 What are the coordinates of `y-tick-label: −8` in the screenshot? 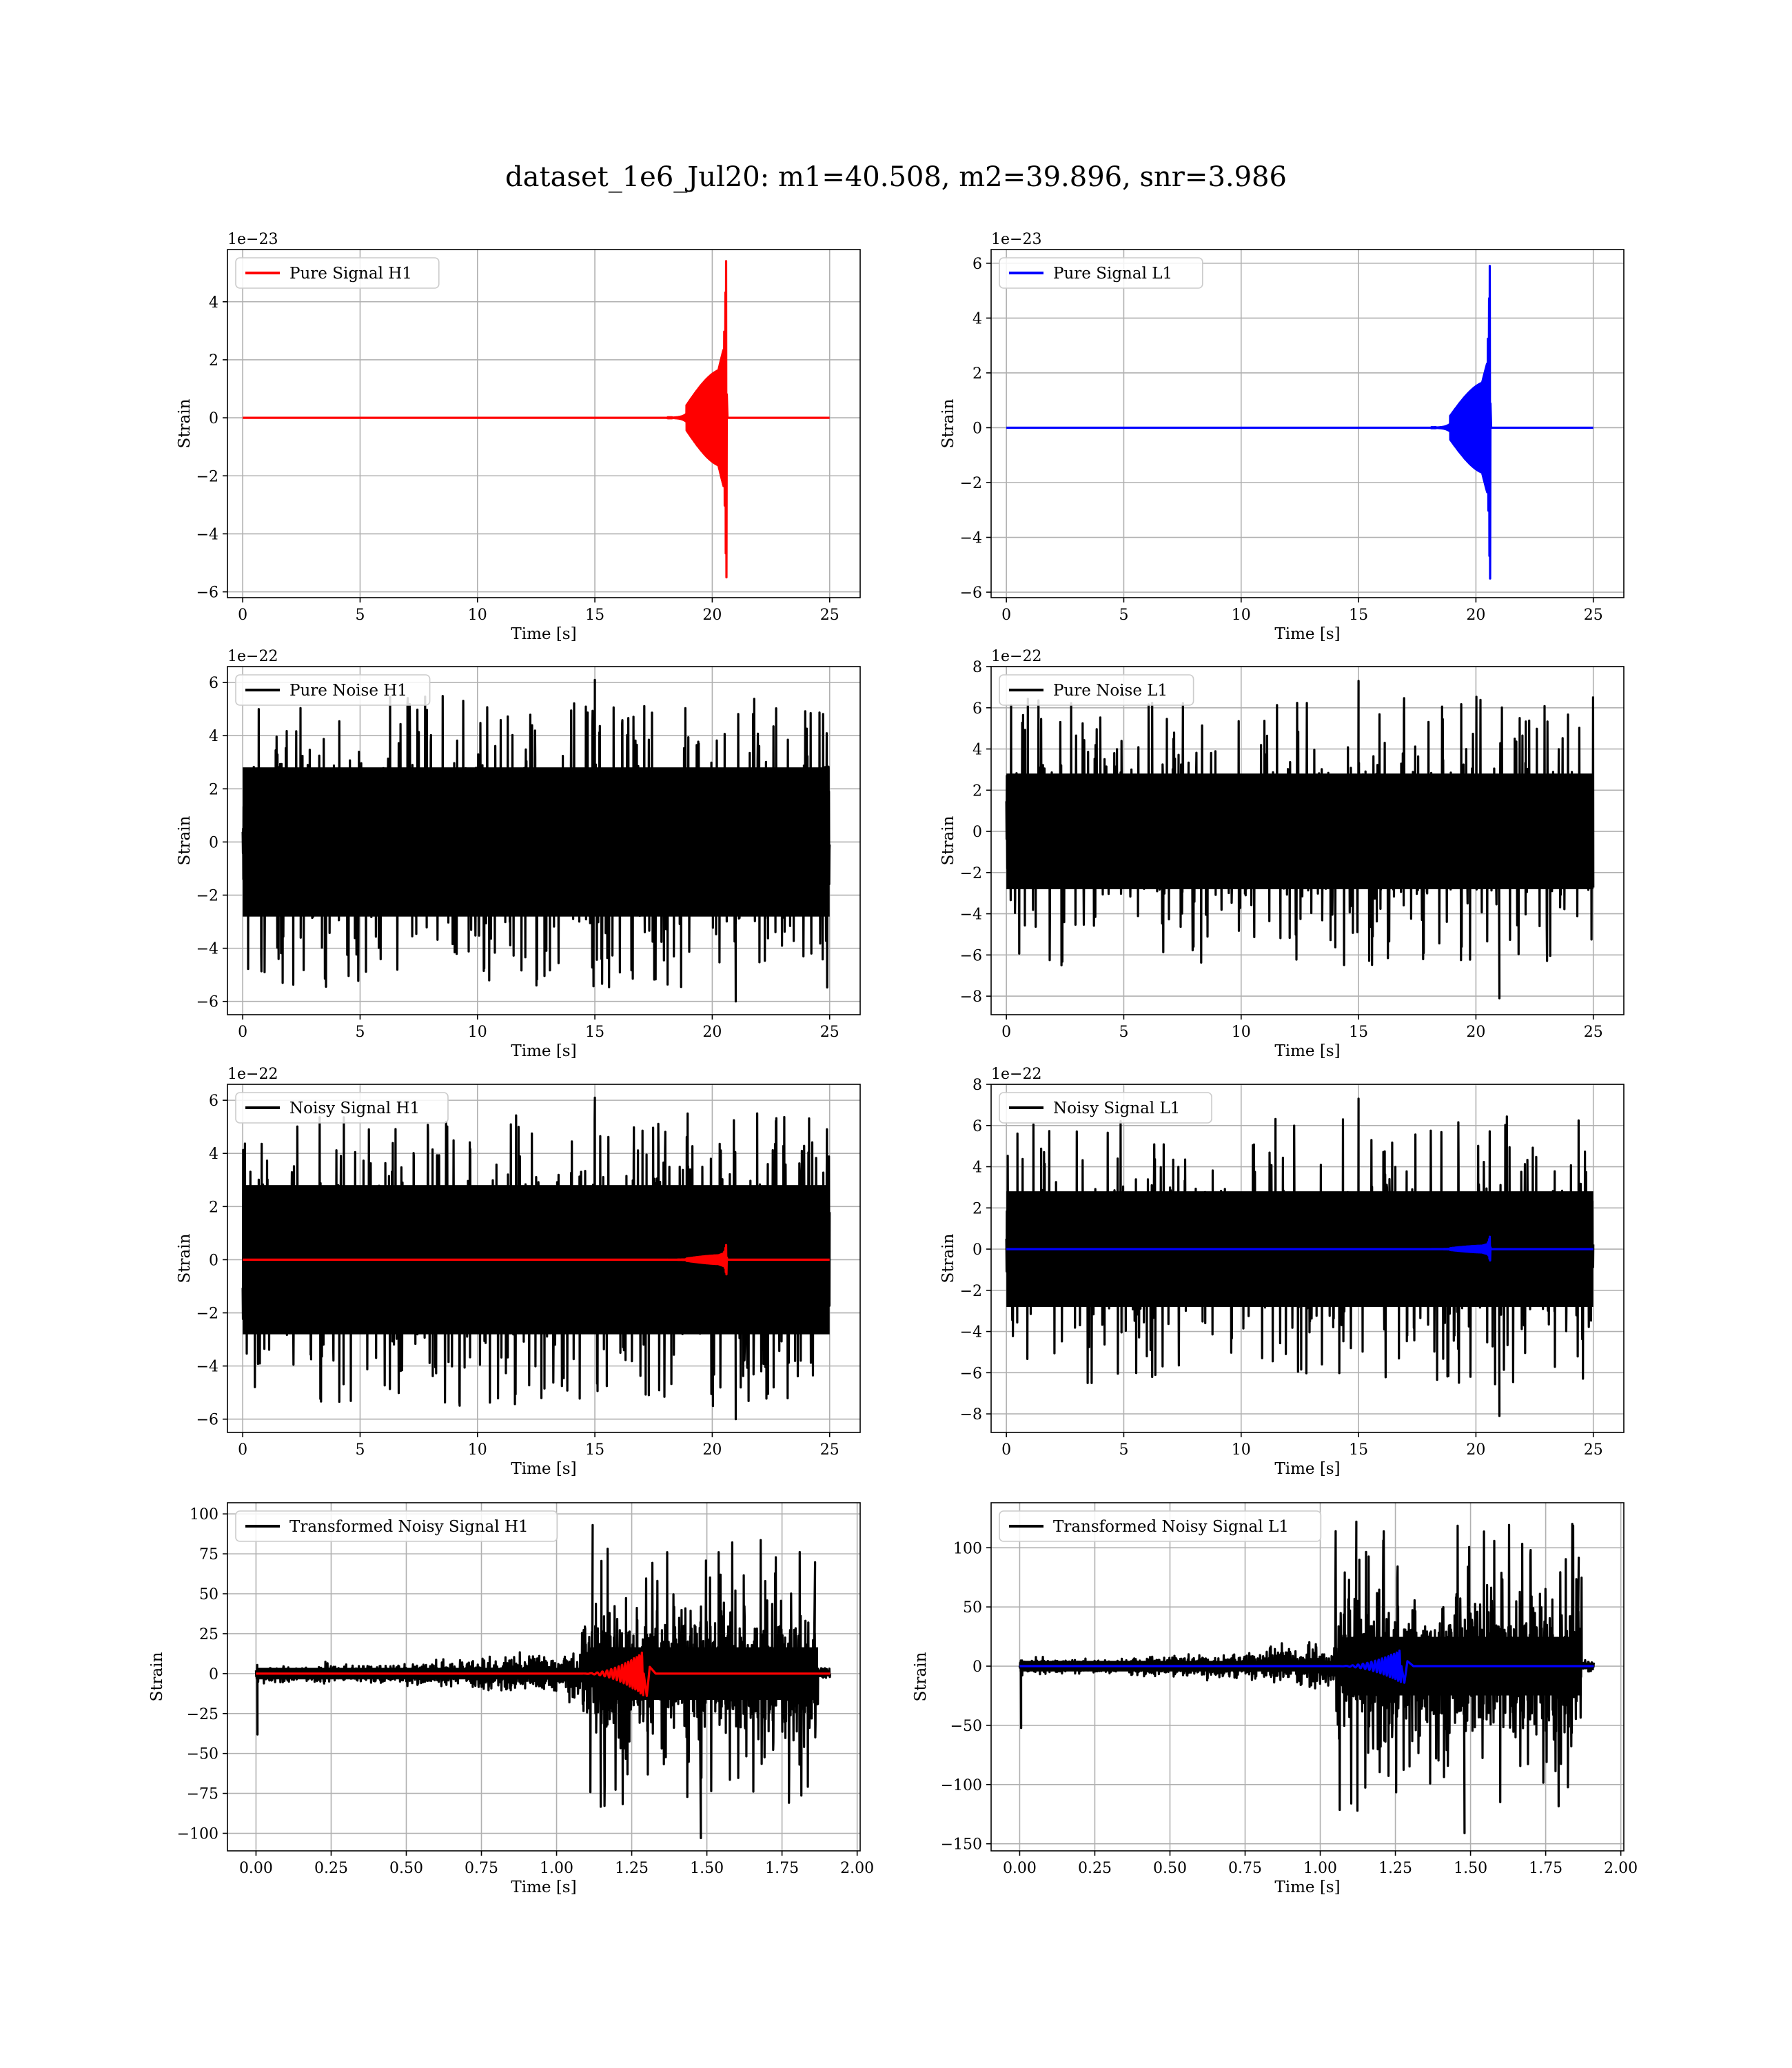 It's located at (971, 1414).